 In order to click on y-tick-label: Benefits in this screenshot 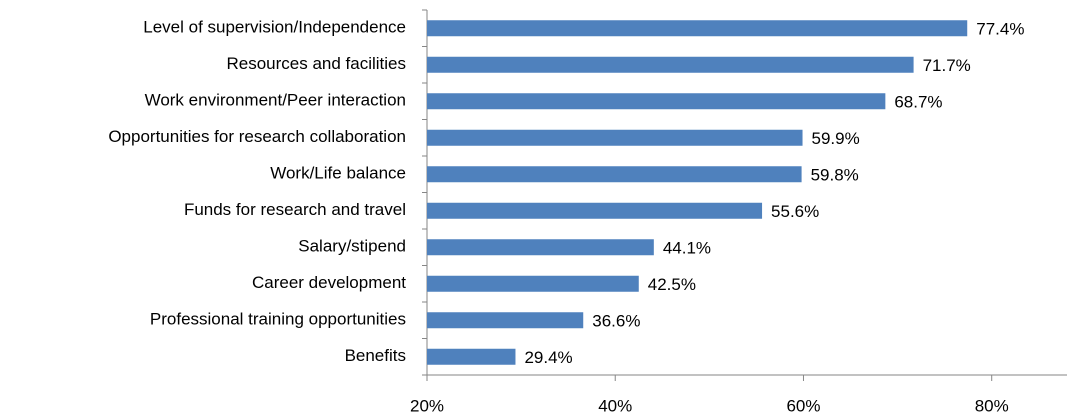, I will do `click(375, 355)`.